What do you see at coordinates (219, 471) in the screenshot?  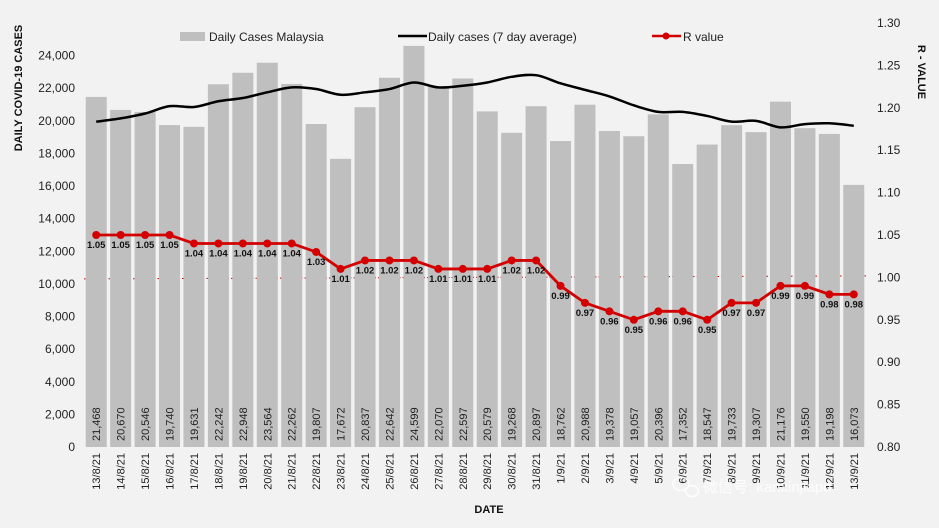 I see `x-tick-label: 18/8/21` at bounding box center [219, 471].